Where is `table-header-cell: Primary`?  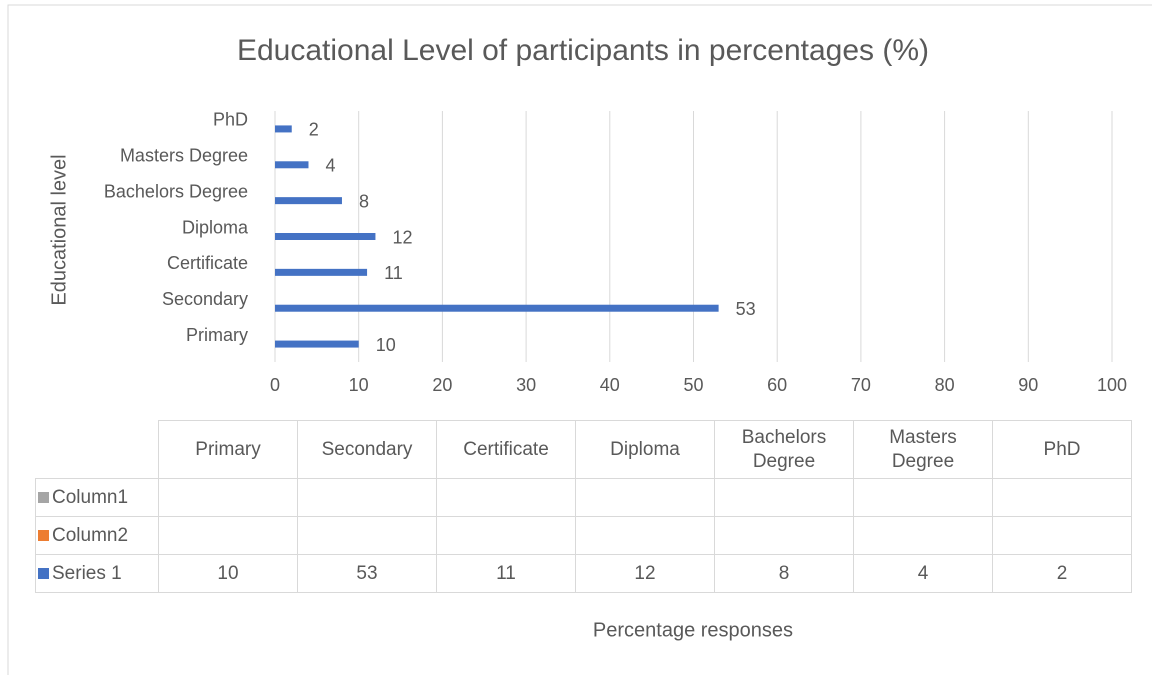
table-header-cell: Primary is located at coordinates (228, 449).